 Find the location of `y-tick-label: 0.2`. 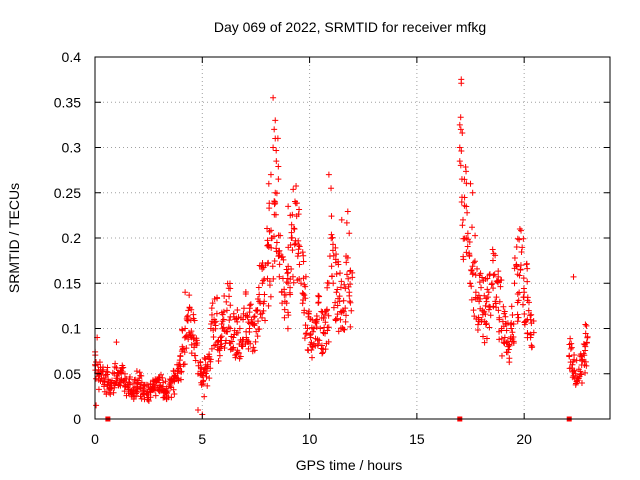

y-tick-label: 0.2 is located at coordinates (72, 238).